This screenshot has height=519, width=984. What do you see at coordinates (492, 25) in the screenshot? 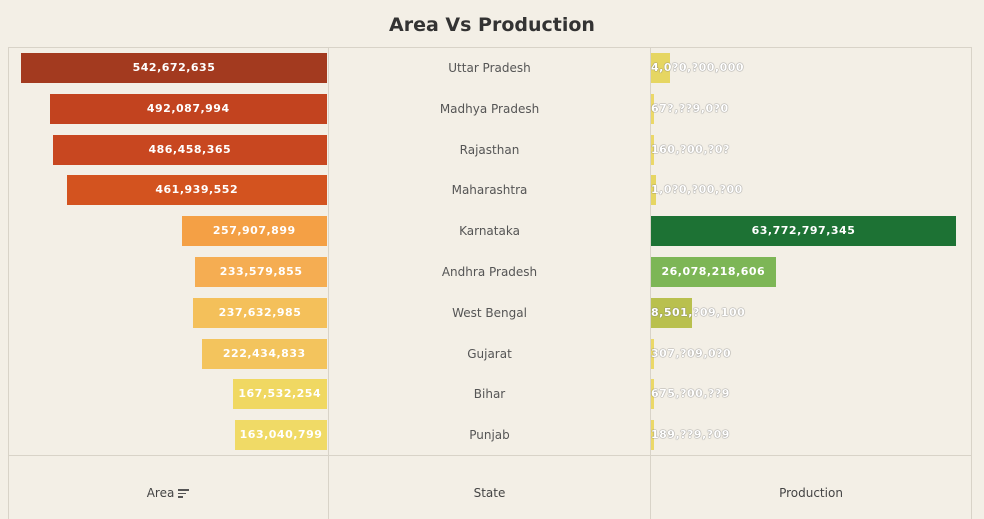
I see `chart-title: Area Vs Production` at bounding box center [492, 25].